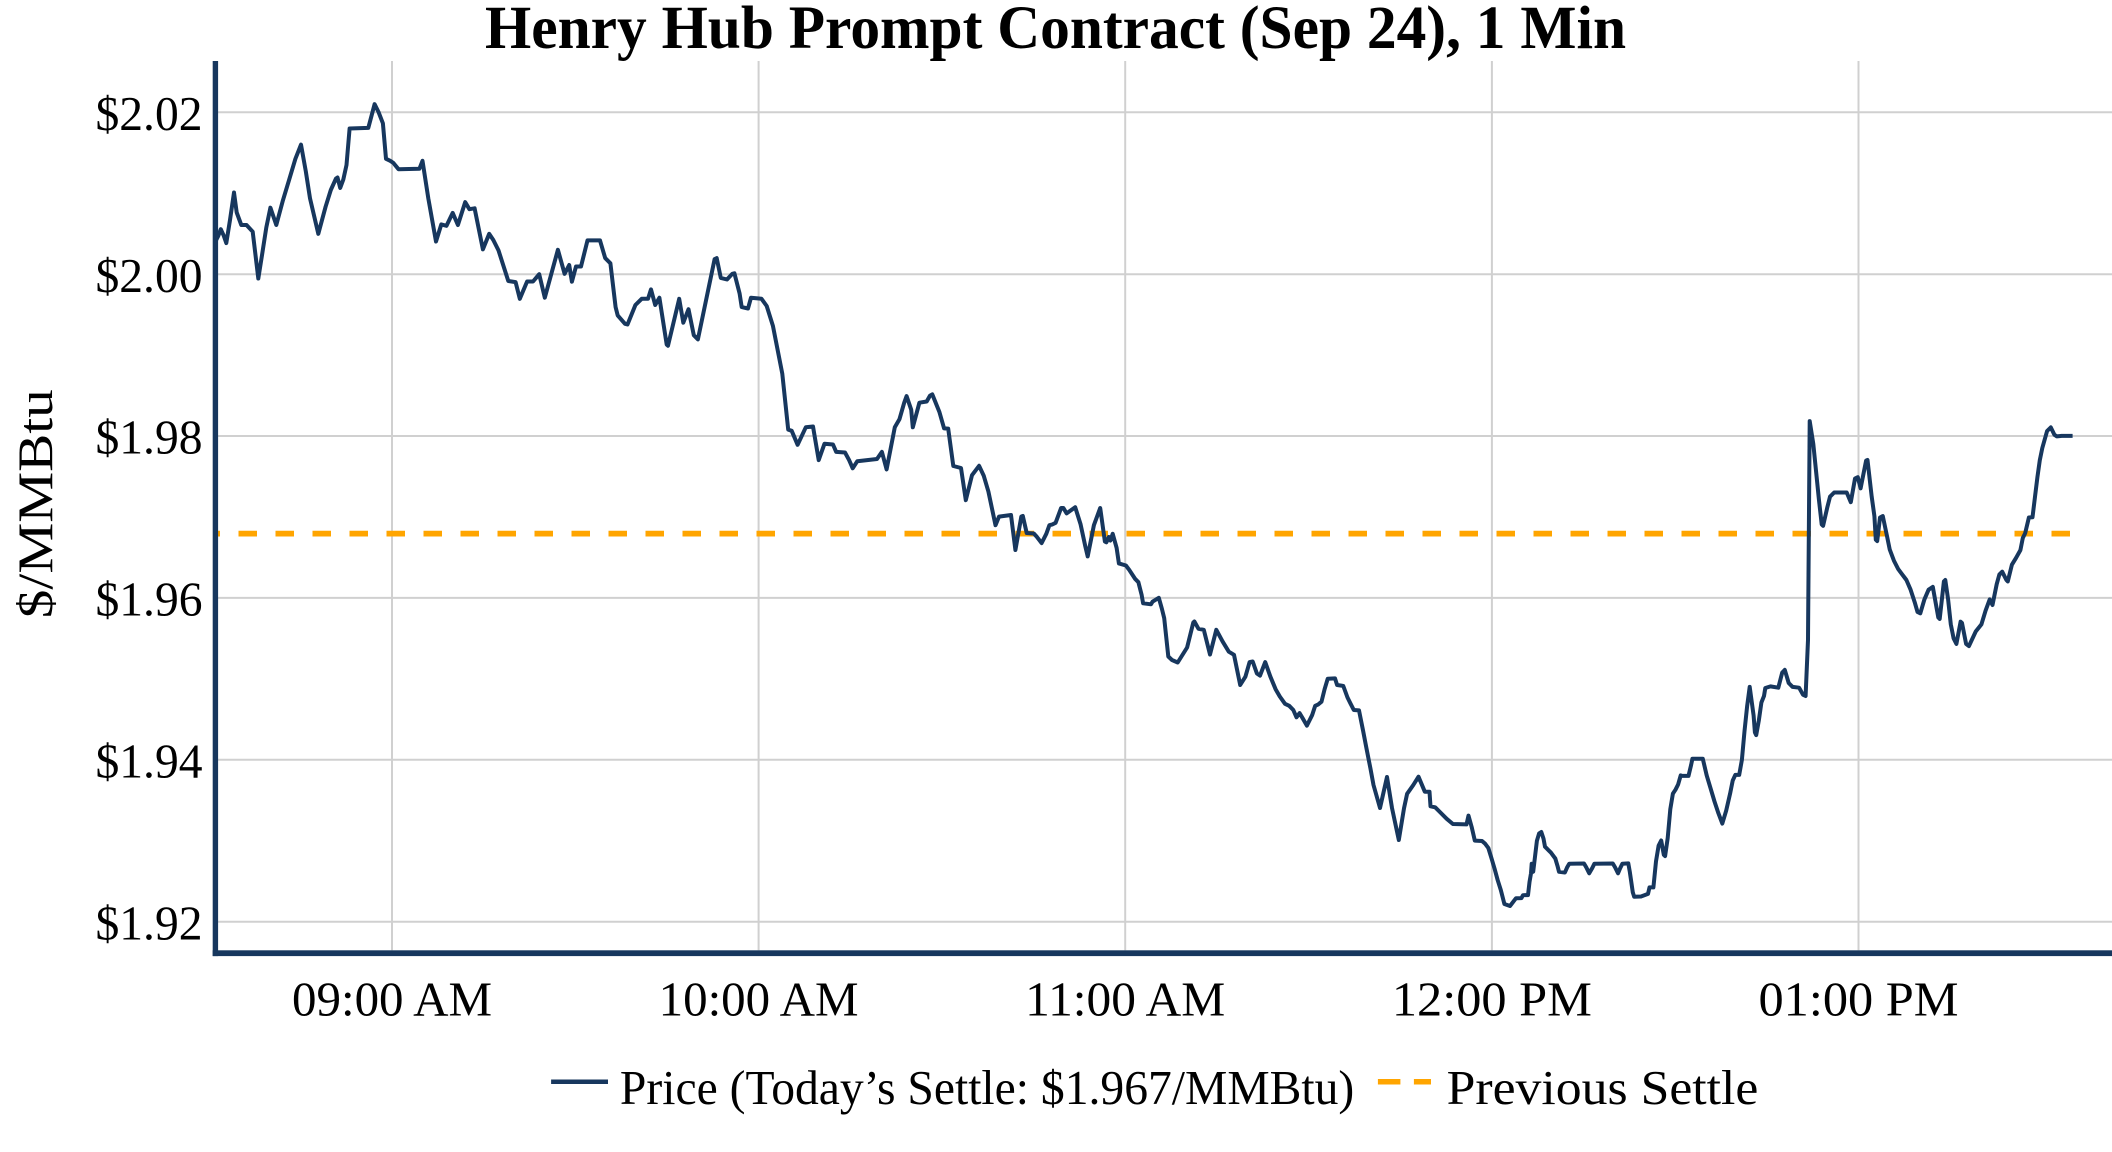  I want to click on svg-text: $1.94, so click(149, 762).